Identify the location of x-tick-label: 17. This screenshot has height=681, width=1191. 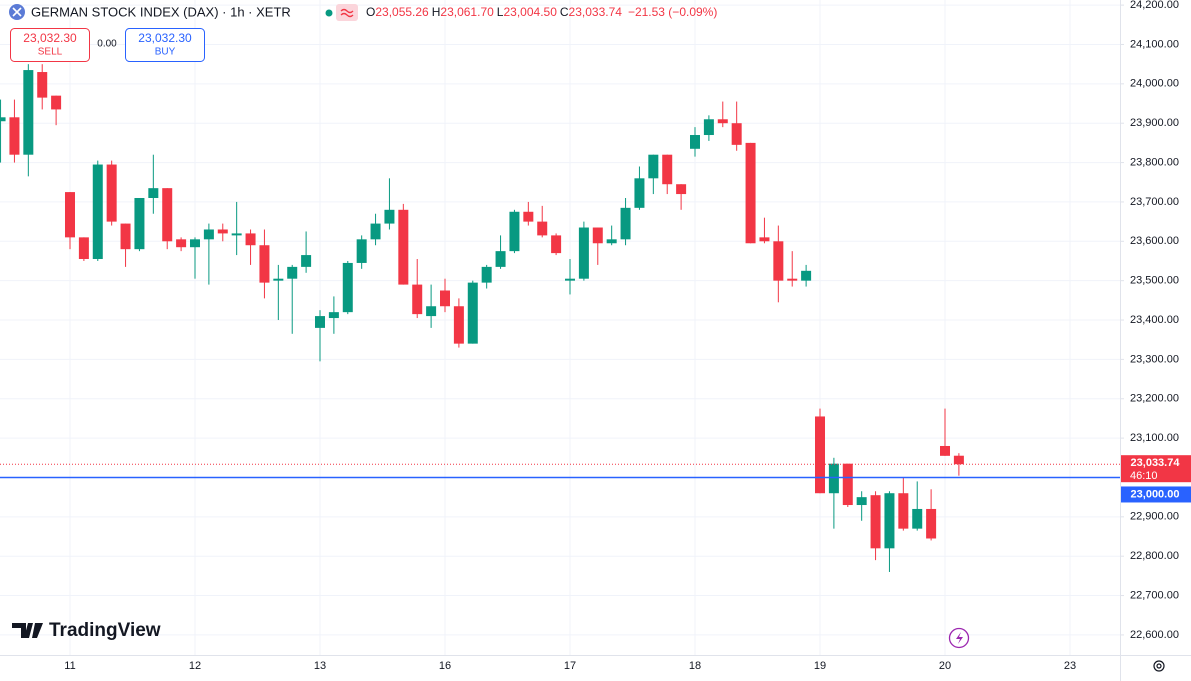
(570, 666).